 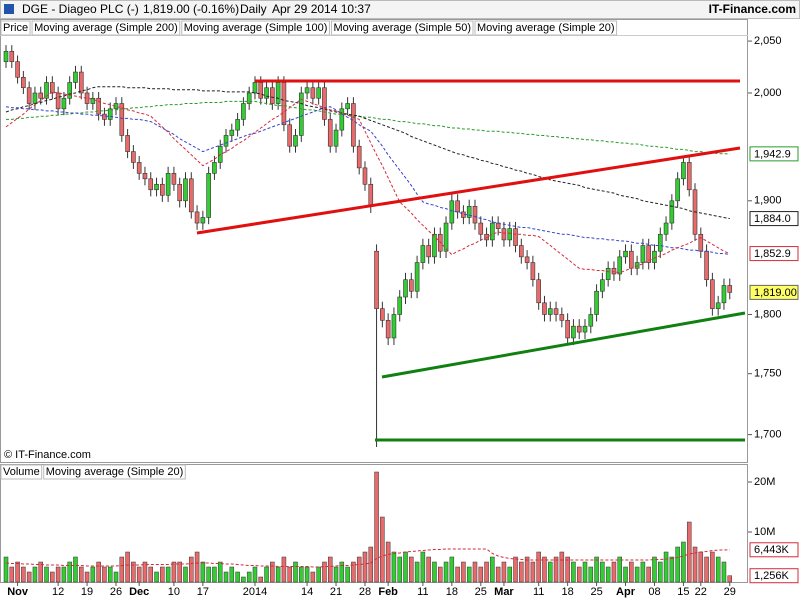 What do you see at coordinates (321, 9) in the screenshot?
I see `timestamp: Apr 29 2014 10:37` at bounding box center [321, 9].